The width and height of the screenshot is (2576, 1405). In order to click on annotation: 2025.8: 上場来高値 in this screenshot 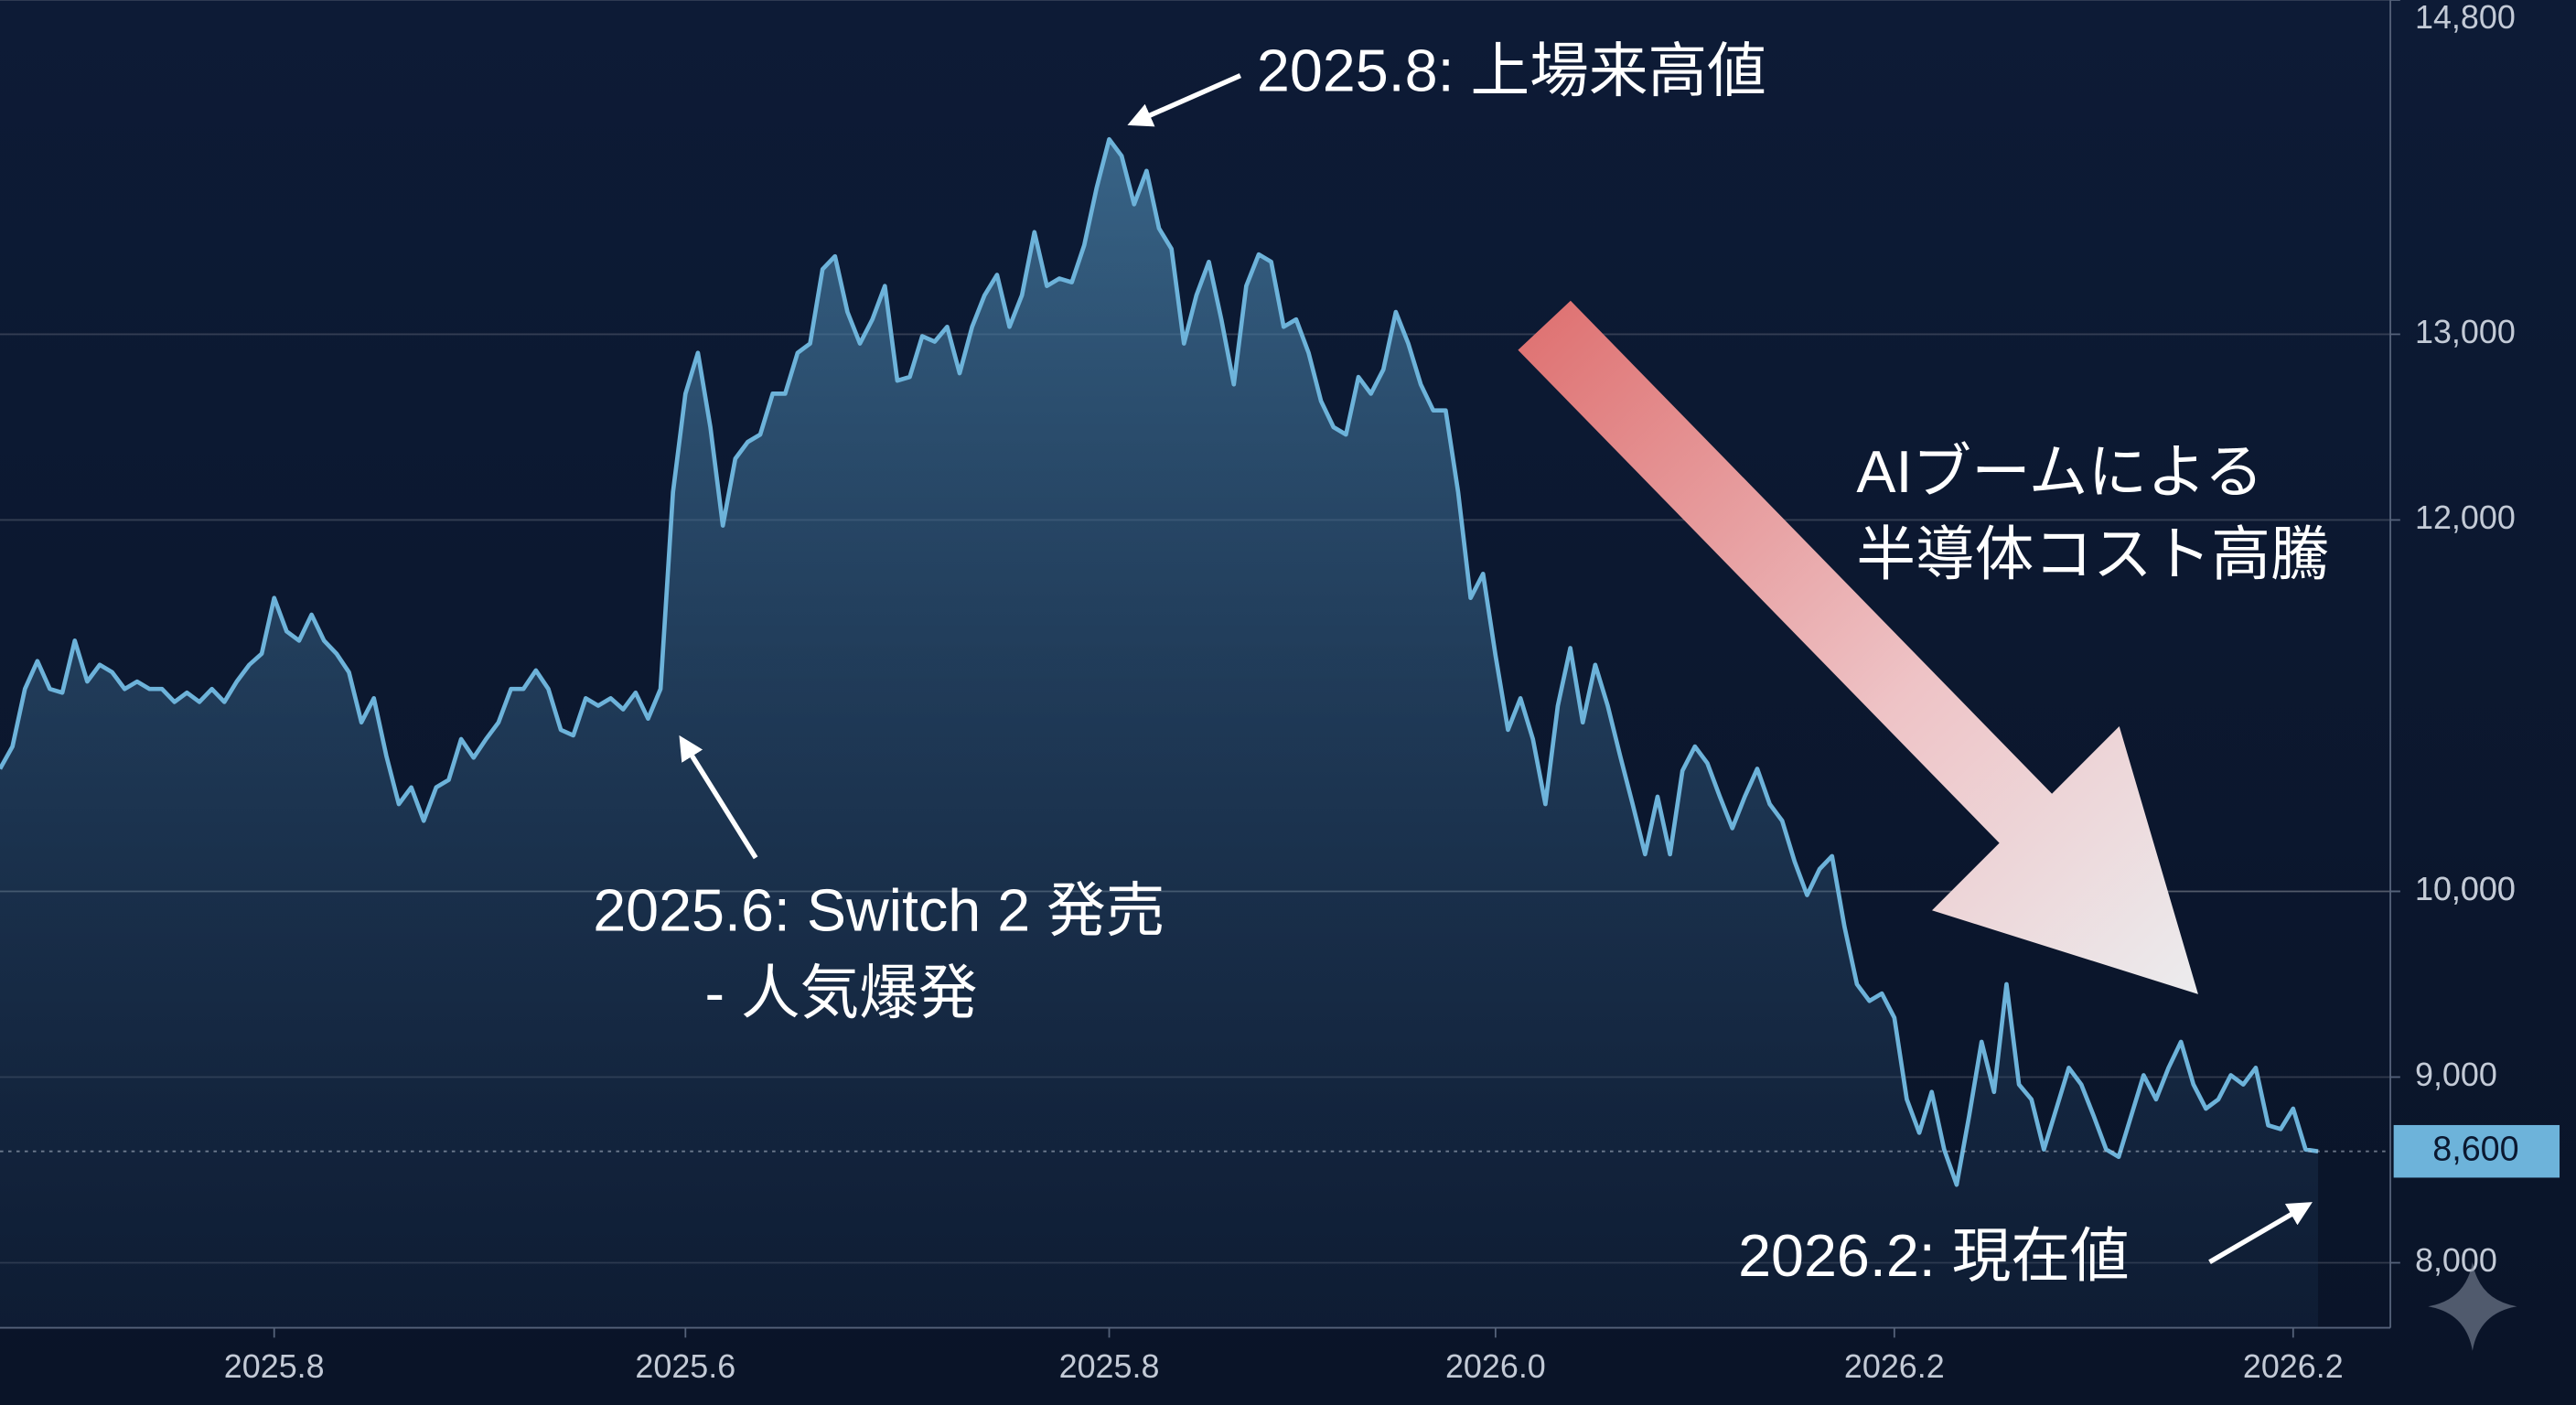, I will do `click(1512, 71)`.